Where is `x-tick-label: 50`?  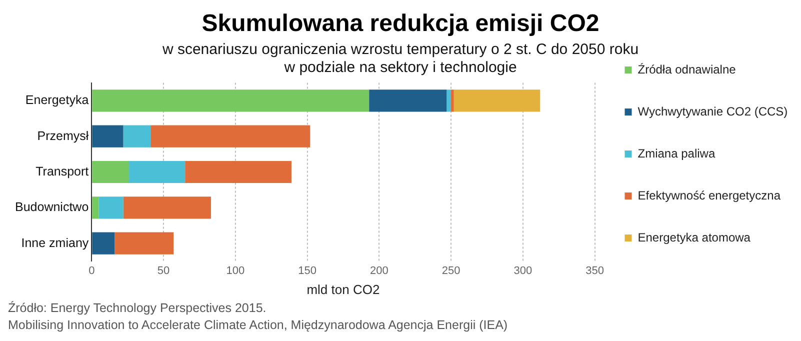
x-tick-label: 50 is located at coordinates (163, 270).